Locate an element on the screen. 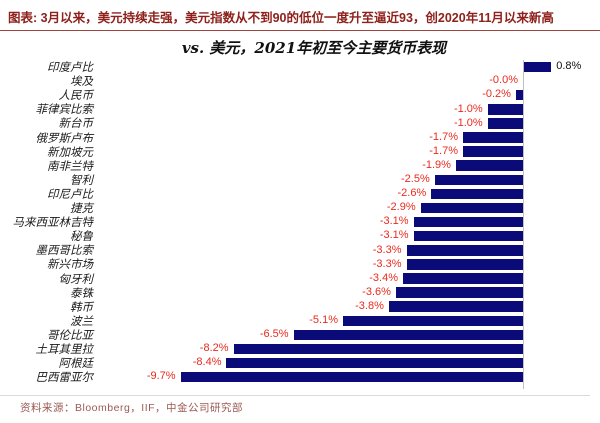  category-label: 俄罗斯卢布 is located at coordinates (64, 137).